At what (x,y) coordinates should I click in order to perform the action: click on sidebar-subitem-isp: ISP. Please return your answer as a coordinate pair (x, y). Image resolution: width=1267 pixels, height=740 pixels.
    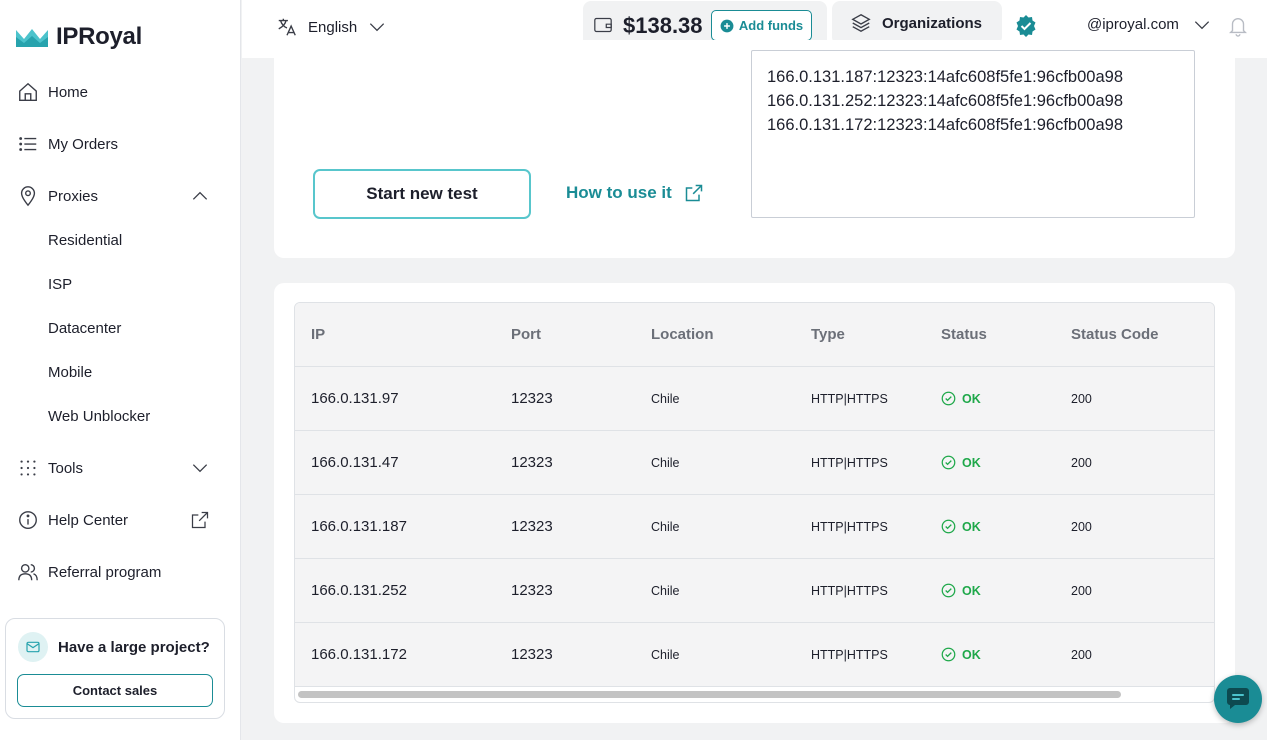
    Looking at the image, I should click on (60, 284).